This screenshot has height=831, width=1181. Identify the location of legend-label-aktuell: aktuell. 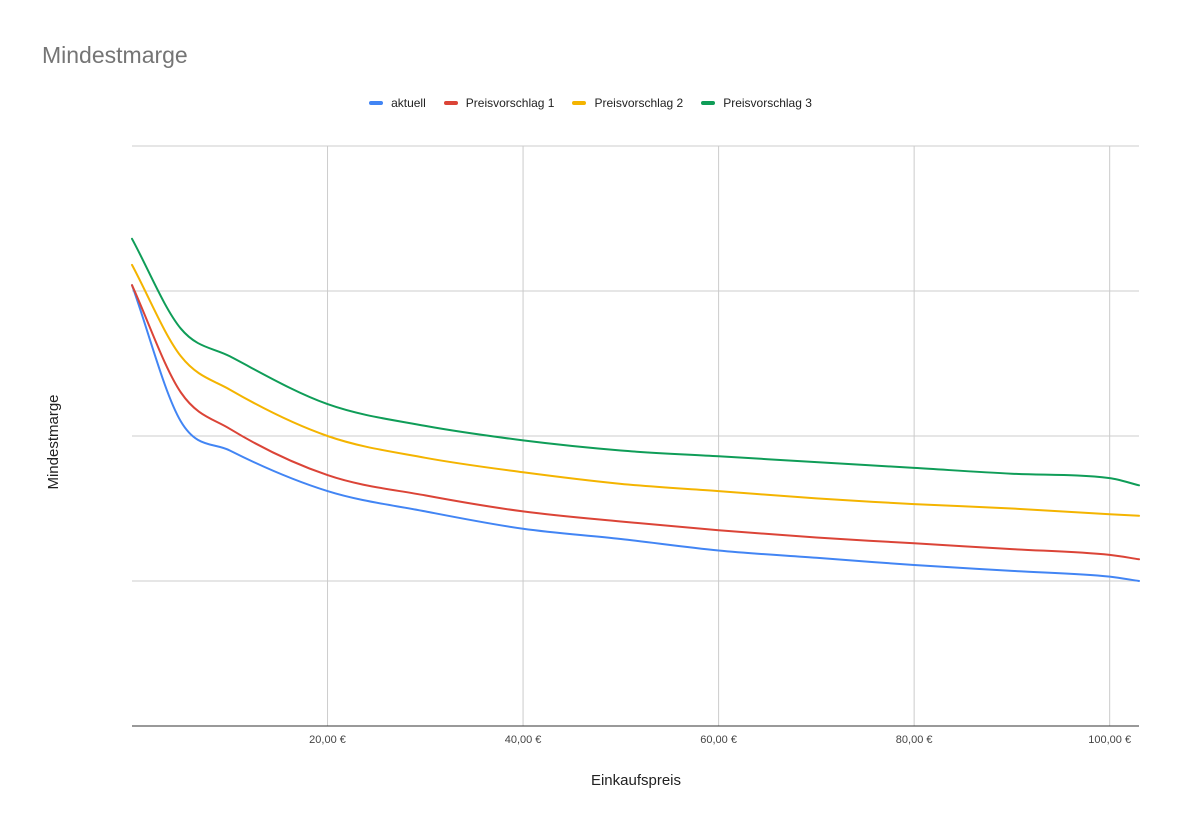
(408, 103).